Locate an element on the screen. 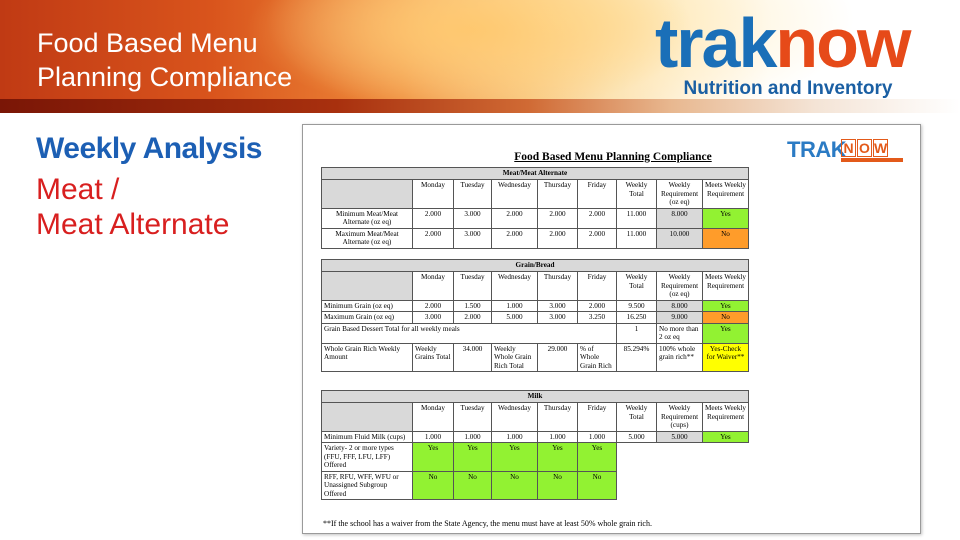  requirement-cell: 10.000 is located at coordinates (679, 238).